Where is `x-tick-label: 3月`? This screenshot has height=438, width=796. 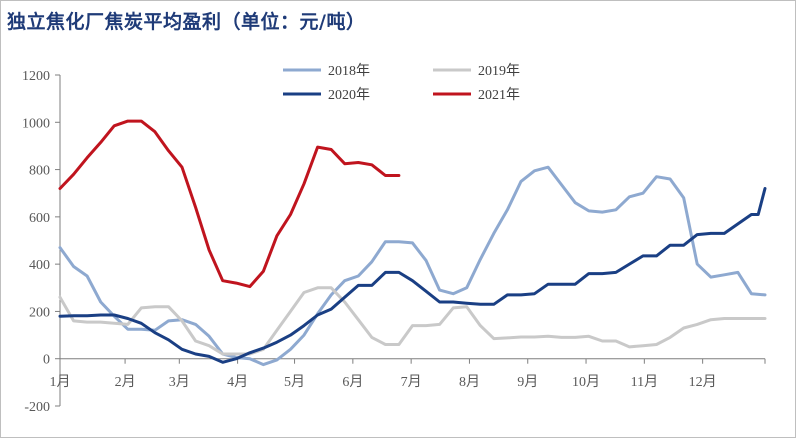
x-tick-label: 3月 is located at coordinates (179, 382).